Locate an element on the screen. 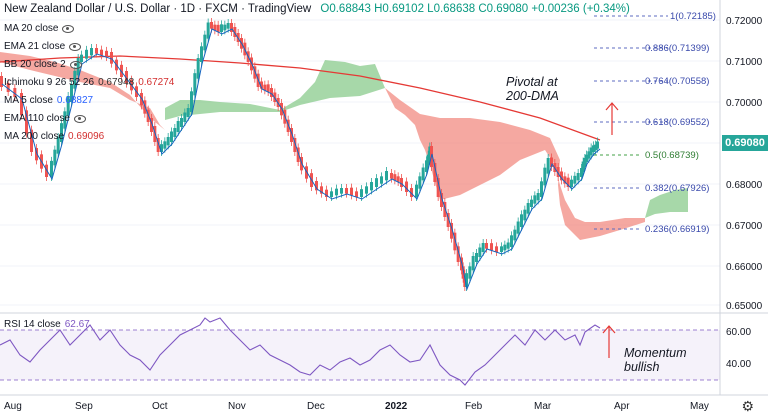 Image resolution: width=768 pixels, height=417 pixels. indicator-ma20: MA 20 close is located at coordinates (39, 28).